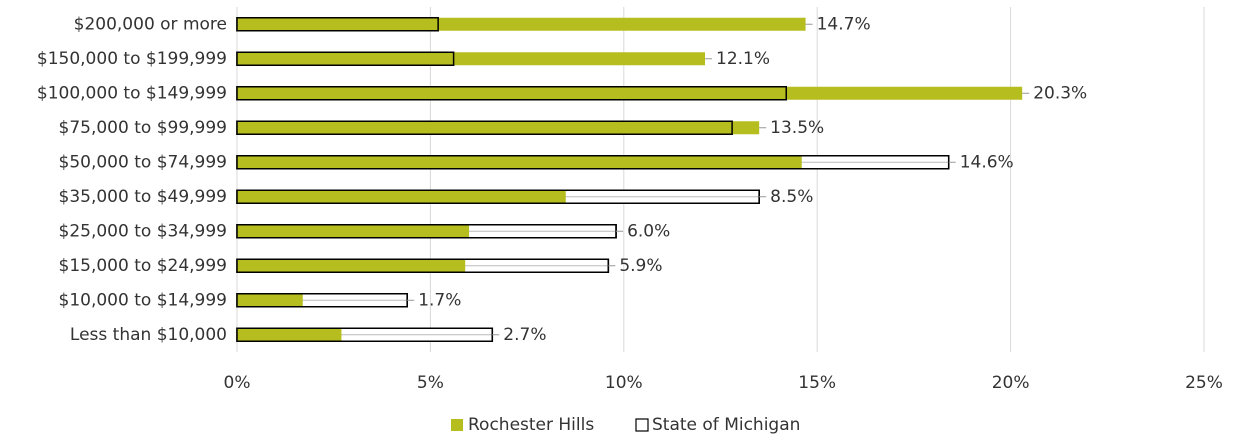 Image resolution: width=1233 pixels, height=443 pixels. Describe the element at coordinates (132, 59) in the screenshot. I see `y-tick-label: $150,000 to $199,999` at that location.